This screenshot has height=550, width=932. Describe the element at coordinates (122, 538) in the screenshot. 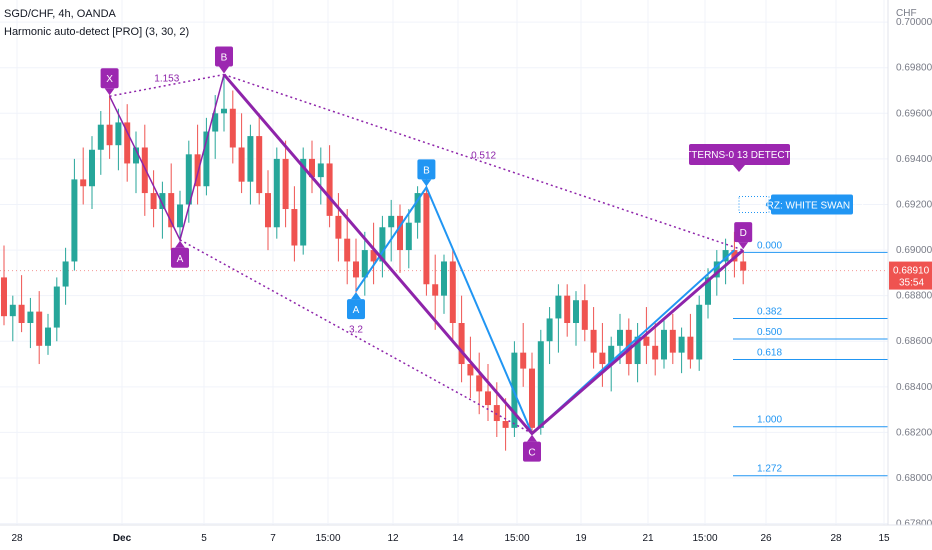

I see `x-tick-label: Dec` at that location.